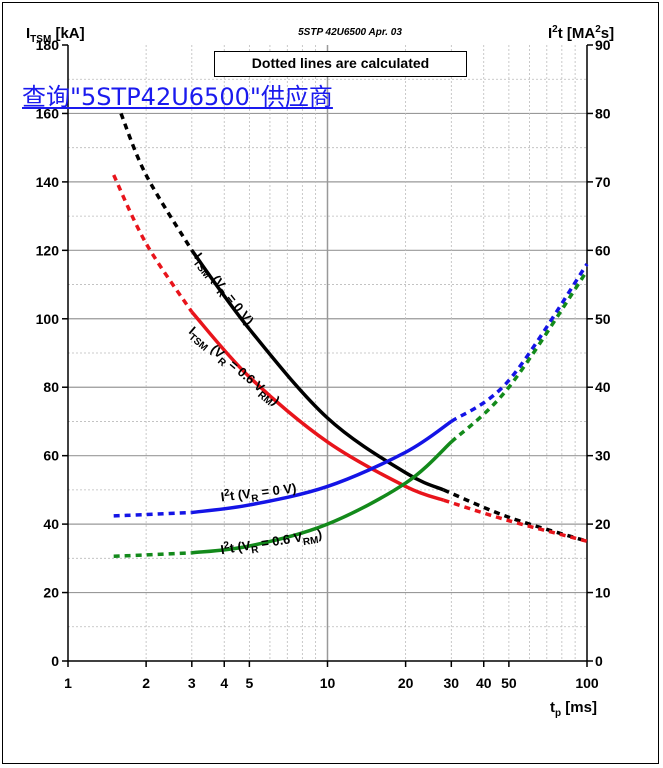 The width and height of the screenshot is (663, 768). What do you see at coordinates (573, 709) in the screenshot?
I see `x-axis-title: tp [ms]` at bounding box center [573, 709].